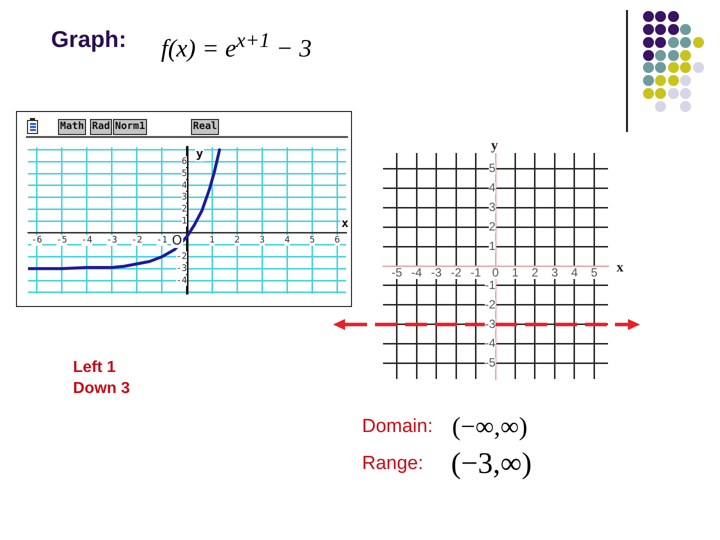 The width and height of the screenshot is (720, 540). I want to click on text: Left 1, so click(94, 367).